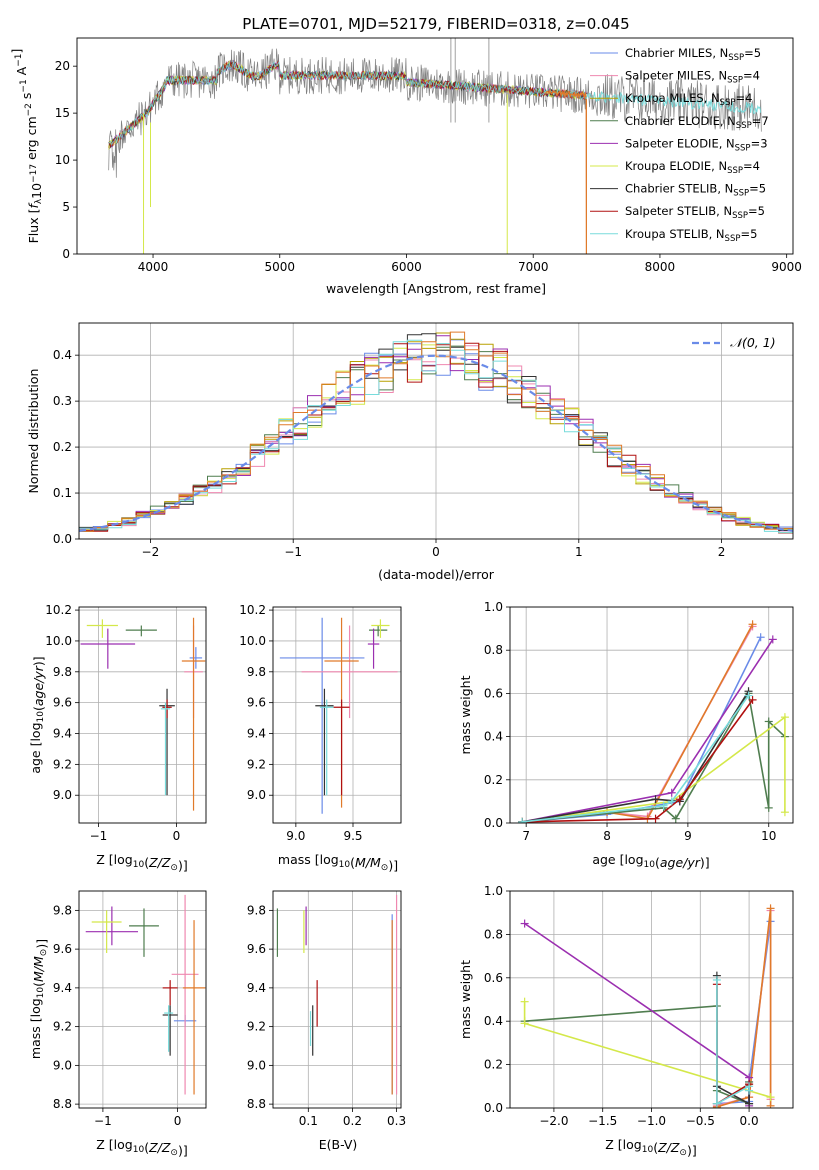 The image size is (819, 1170). What do you see at coordinates (676, 166) in the screenshot?
I see `legend-text: Kroupa ELODIE, N` at bounding box center [676, 166].